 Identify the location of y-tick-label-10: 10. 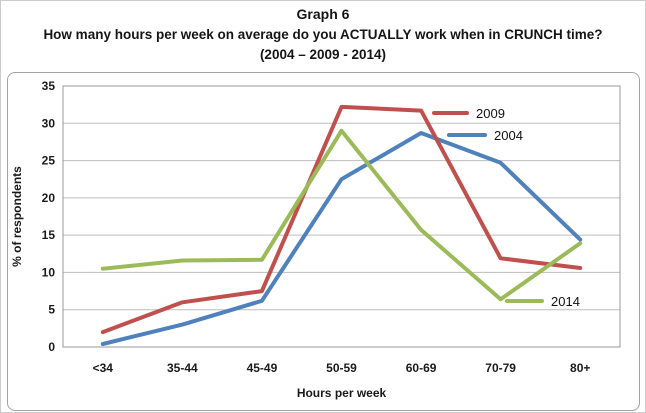
(49, 272).